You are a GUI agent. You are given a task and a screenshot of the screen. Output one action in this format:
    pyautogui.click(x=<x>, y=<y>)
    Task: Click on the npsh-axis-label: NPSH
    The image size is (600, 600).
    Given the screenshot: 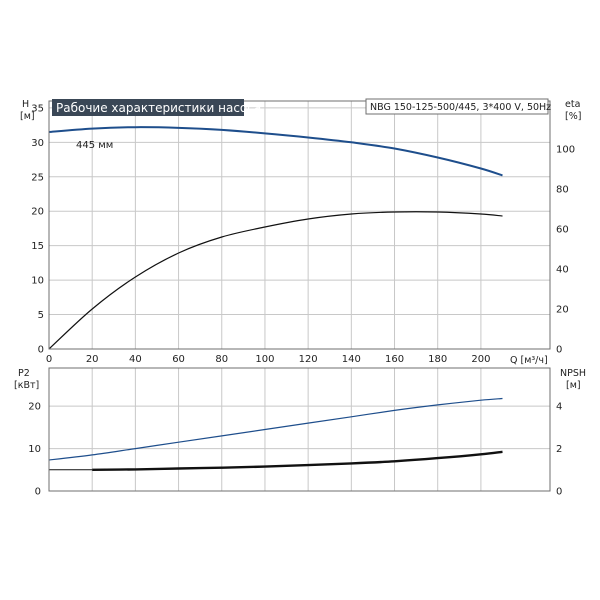 What is the action you would take?
    pyautogui.click(x=573, y=373)
    